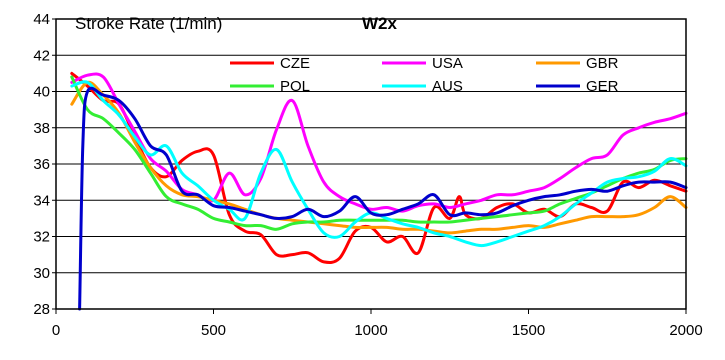  What do you see at coordinates (41, 55) in the screenshot?
I see `y-tick-label-42: 42` at bounding box center [41, 55].